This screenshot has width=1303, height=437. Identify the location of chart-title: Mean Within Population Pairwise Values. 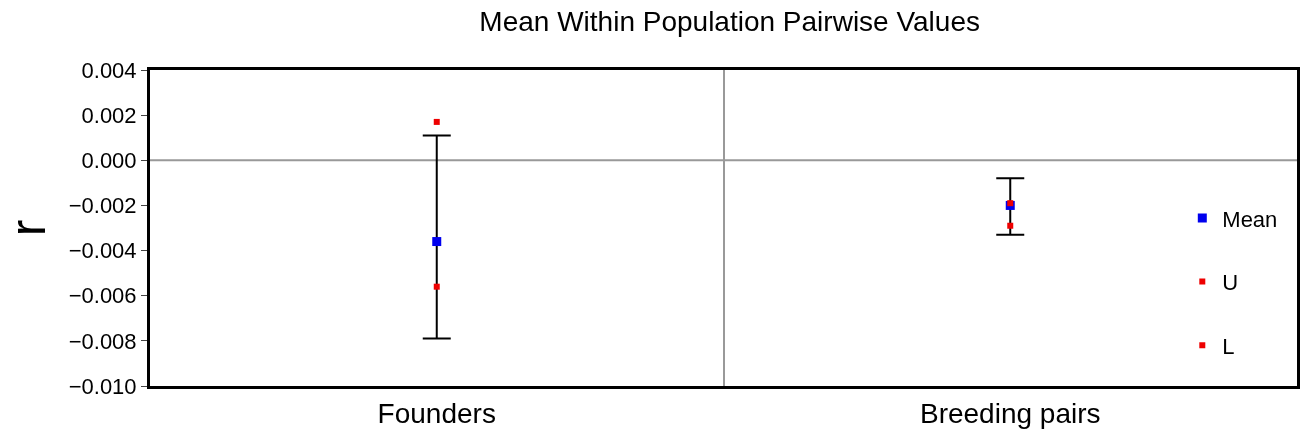
(729, 21).